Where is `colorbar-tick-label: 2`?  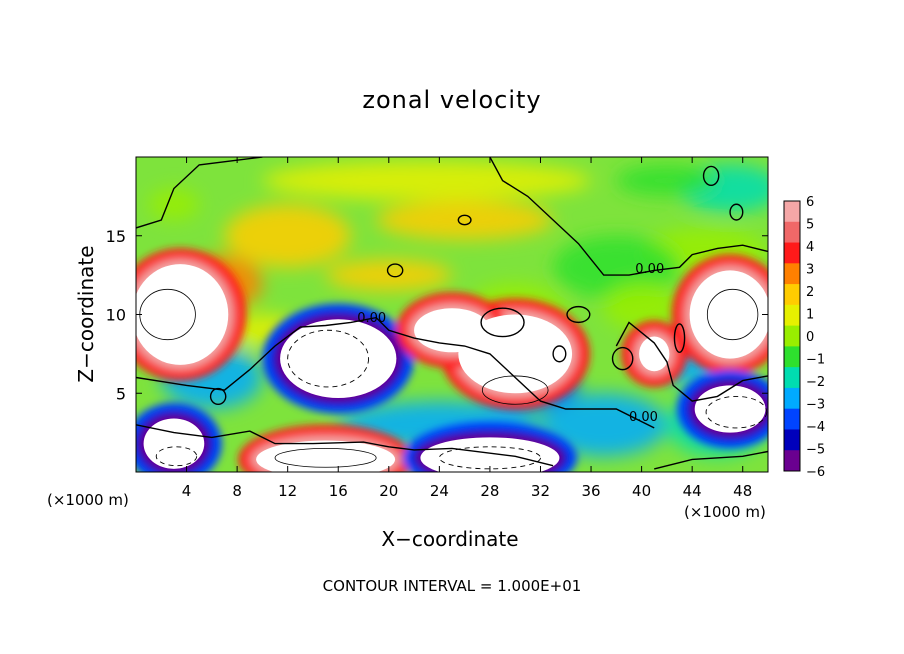
colorbar-tick-label: 2 is located at coordinates (810, 292).